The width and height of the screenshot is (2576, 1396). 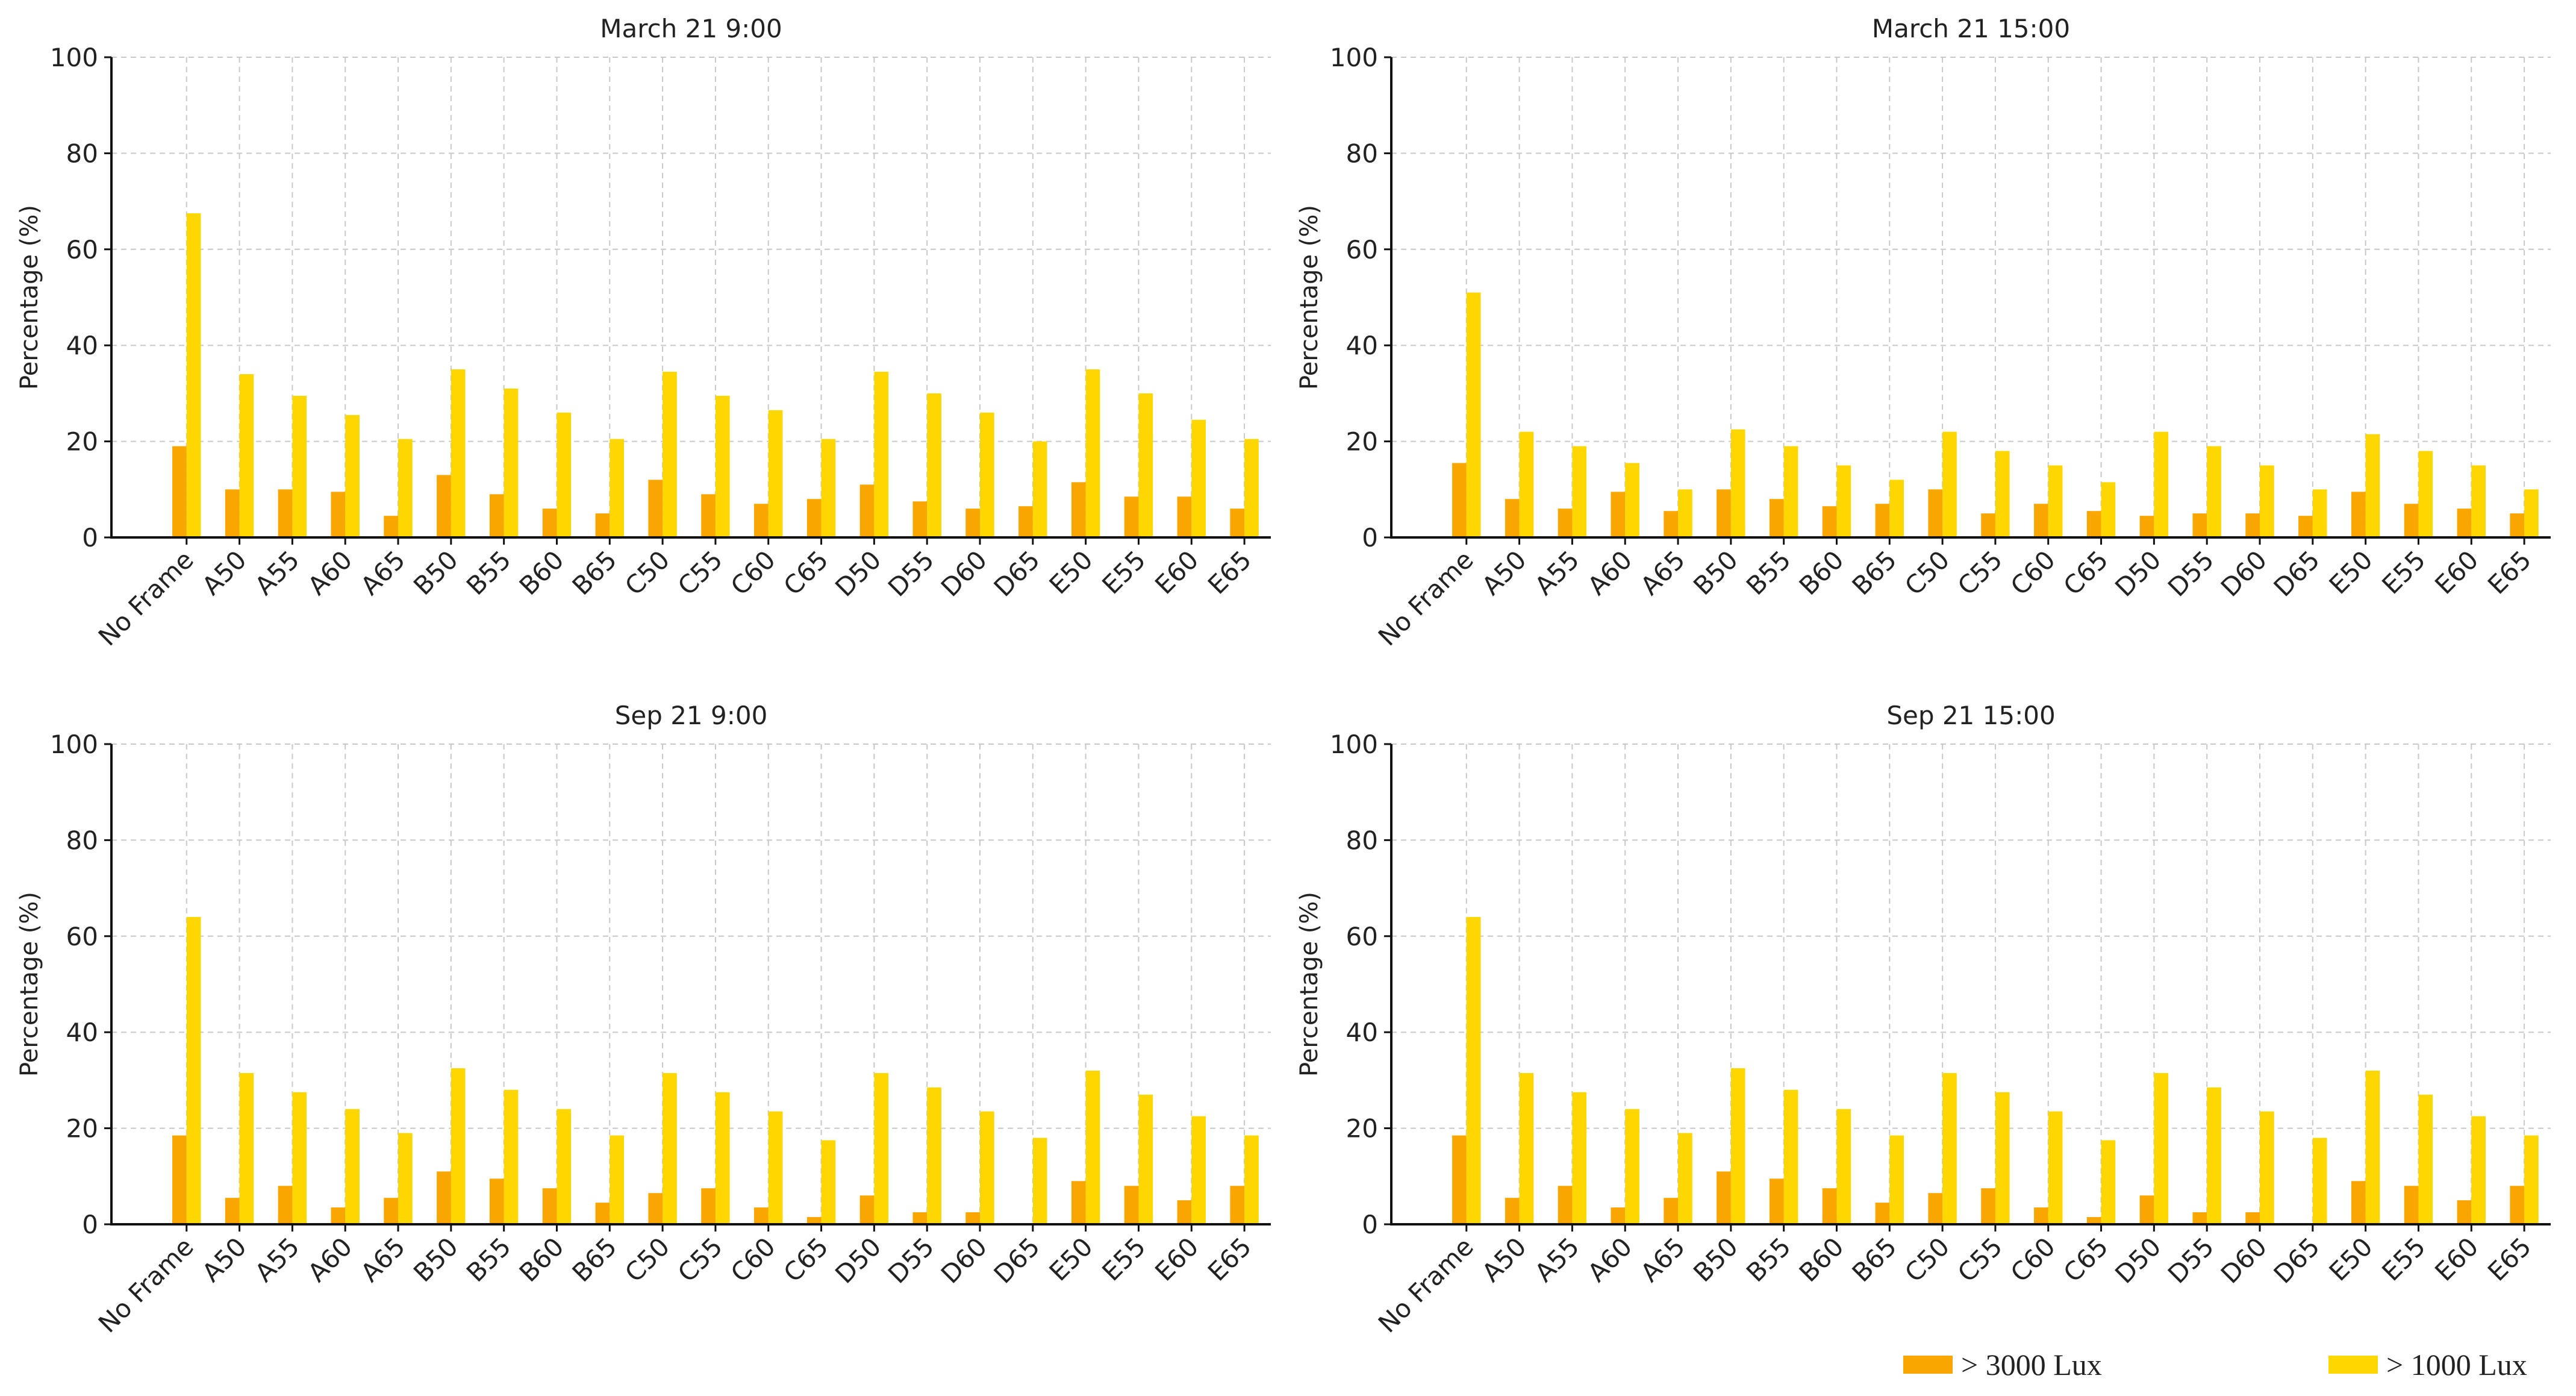 I want to click on x-tick-label-d65: D65, so click(x=2296, y=573).